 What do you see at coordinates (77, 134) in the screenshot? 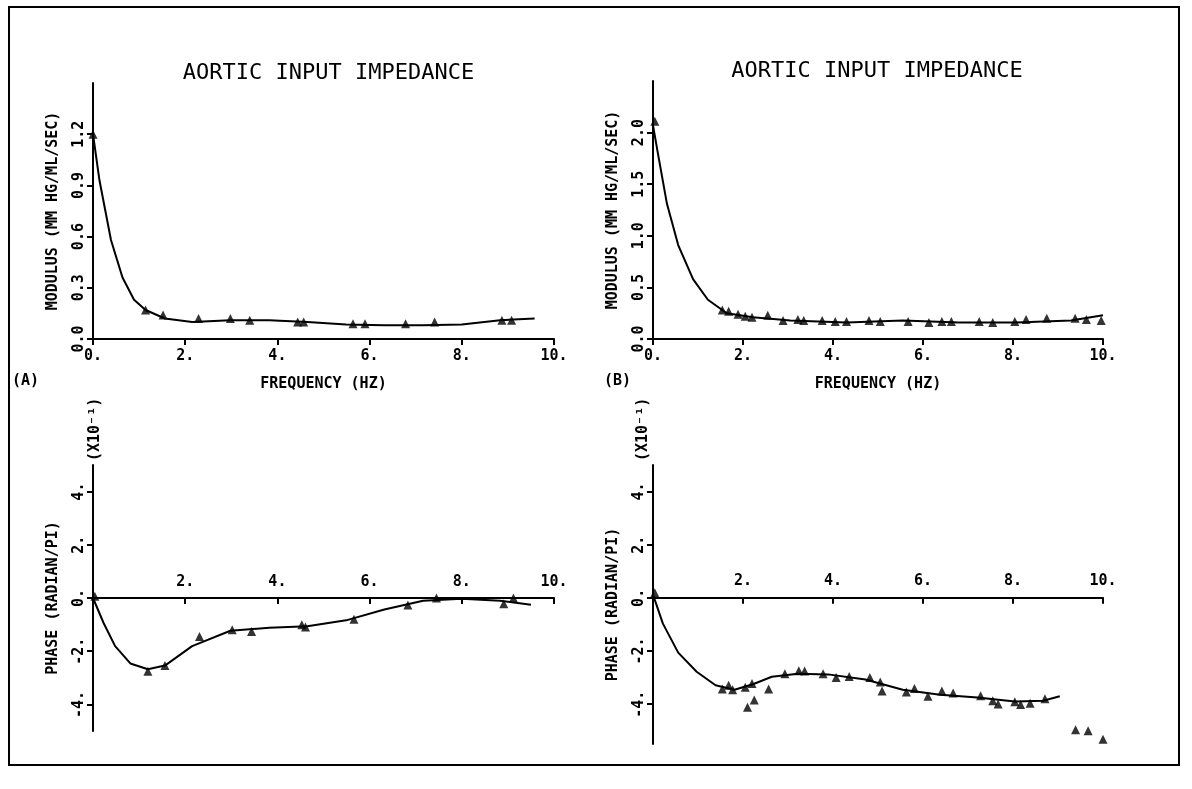
I see `y-tick-label: 1.2` at bounding box center [77, 134].